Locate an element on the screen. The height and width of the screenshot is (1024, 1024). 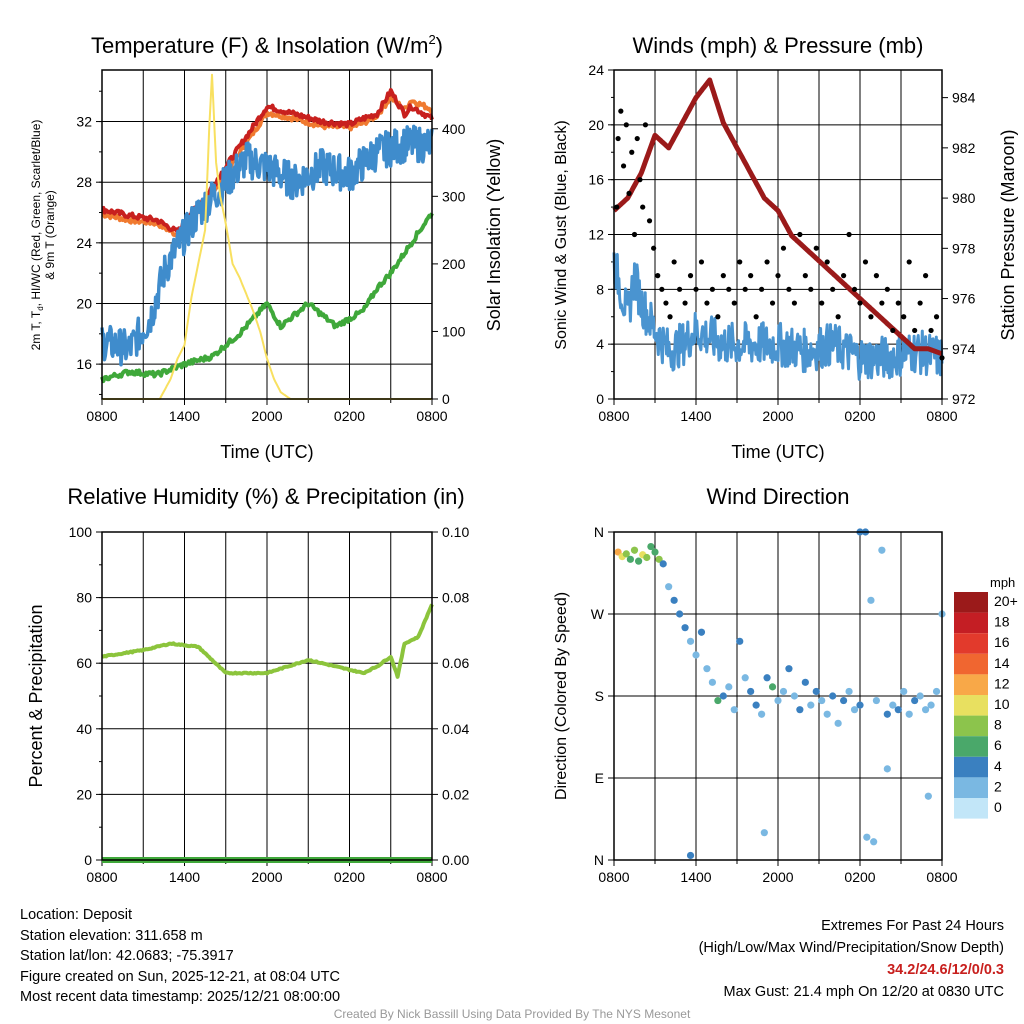
colorbar-title: mph is located at coordinates (1002, 582).